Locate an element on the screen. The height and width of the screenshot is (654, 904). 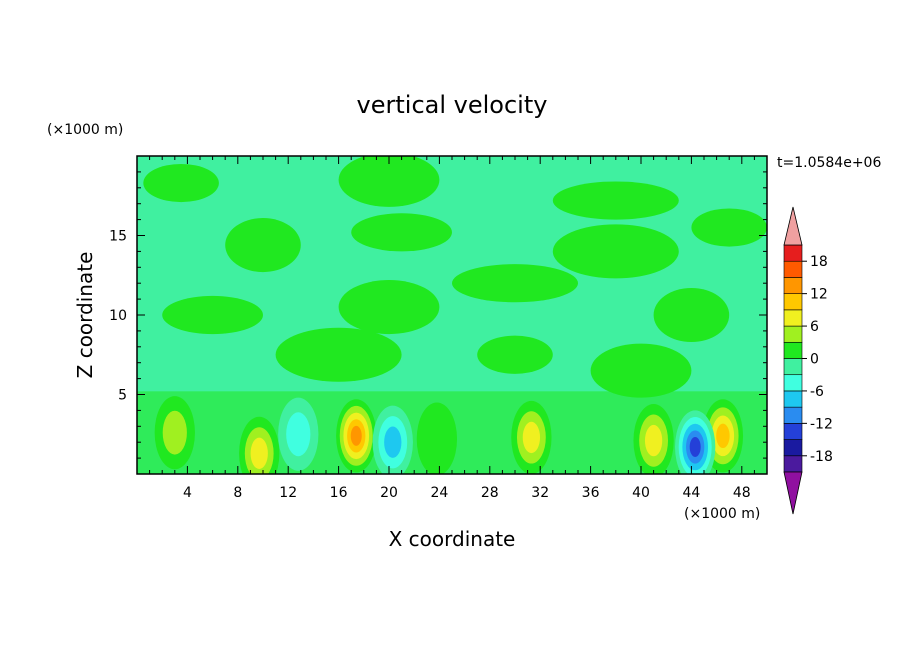
velocity-cells is located at coordinates (449, 435).